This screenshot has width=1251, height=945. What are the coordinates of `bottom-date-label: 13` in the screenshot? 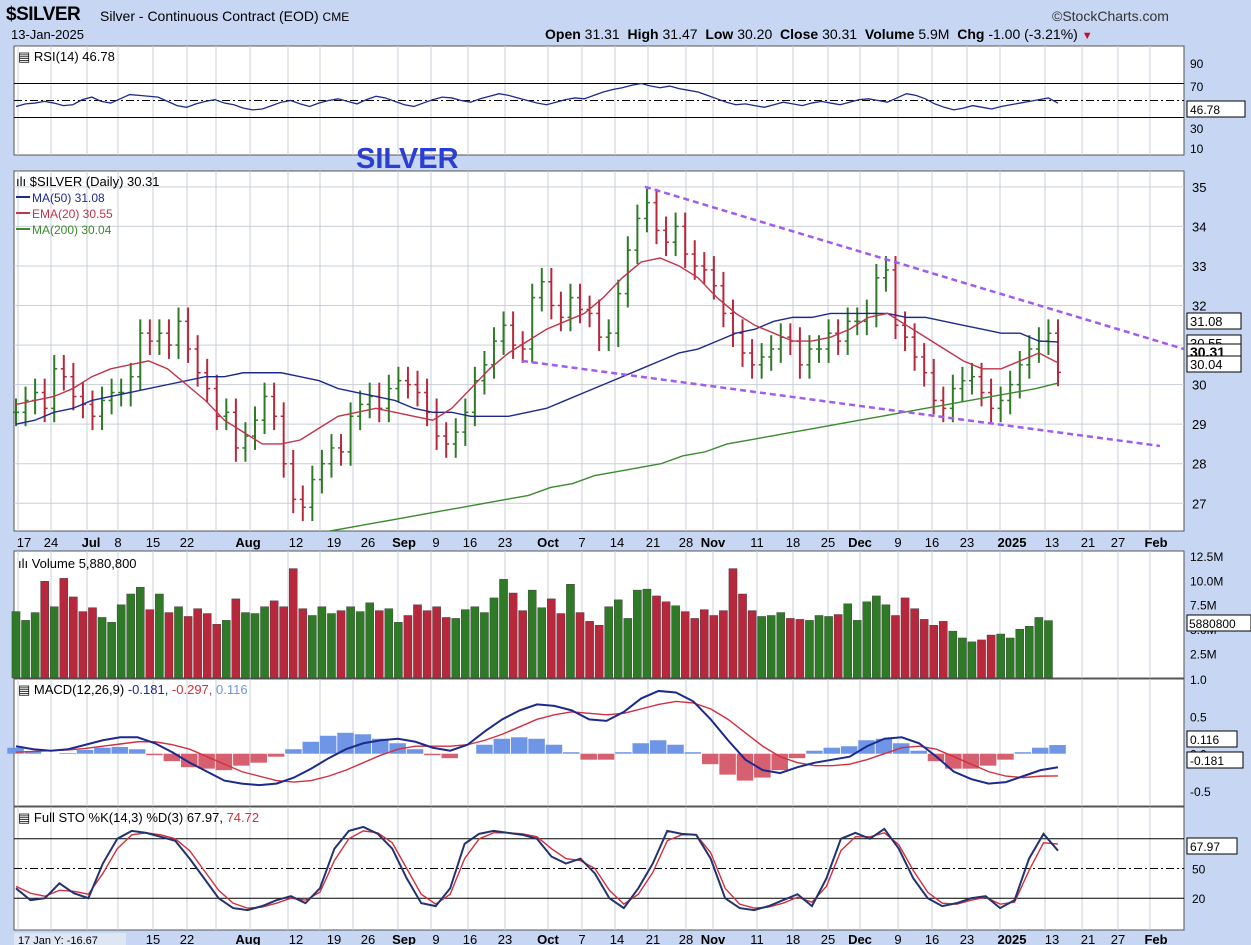 It's located at (1052, 938).